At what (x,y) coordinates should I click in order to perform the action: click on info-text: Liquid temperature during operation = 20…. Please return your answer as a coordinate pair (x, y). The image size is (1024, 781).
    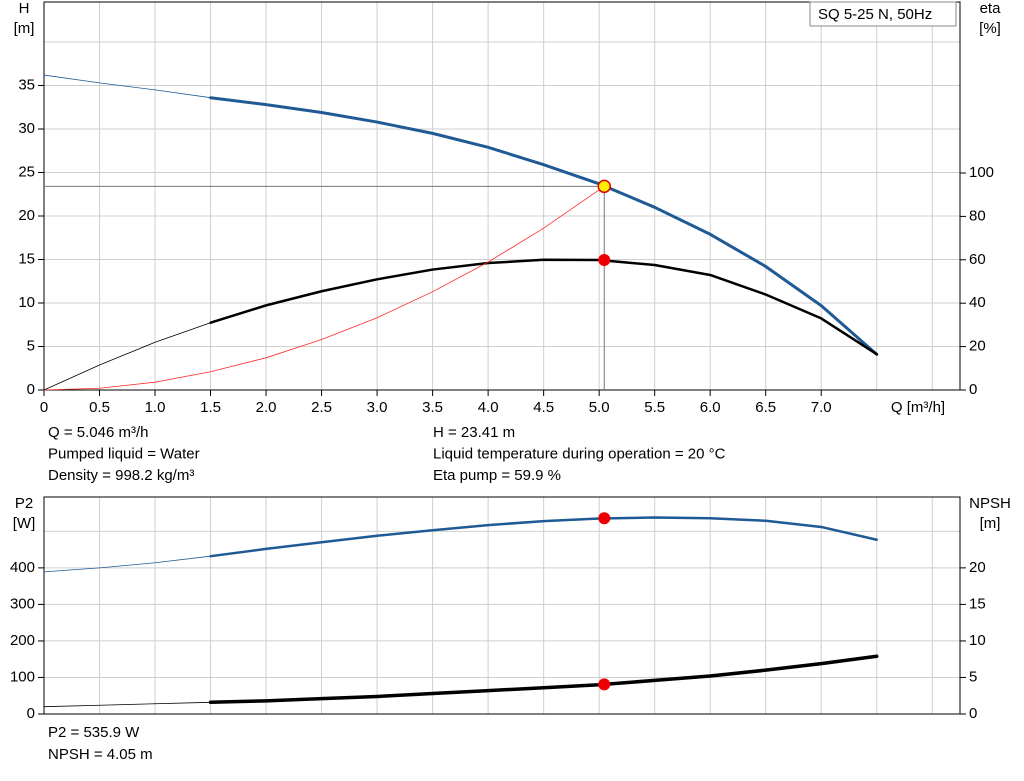
    Looking at the image, I should click on (579, 453).